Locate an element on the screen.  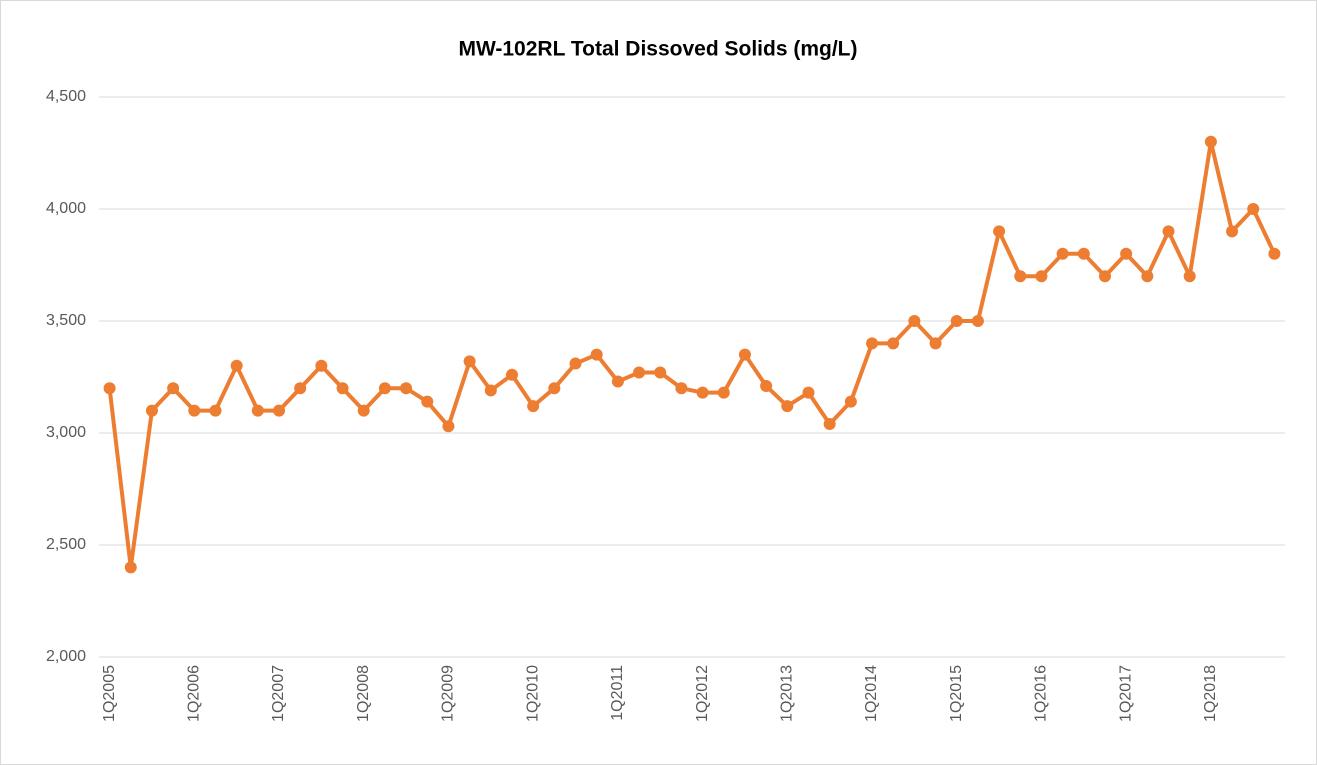
x-tick-label: 1Q2005 is located at coordinates (109, 693).